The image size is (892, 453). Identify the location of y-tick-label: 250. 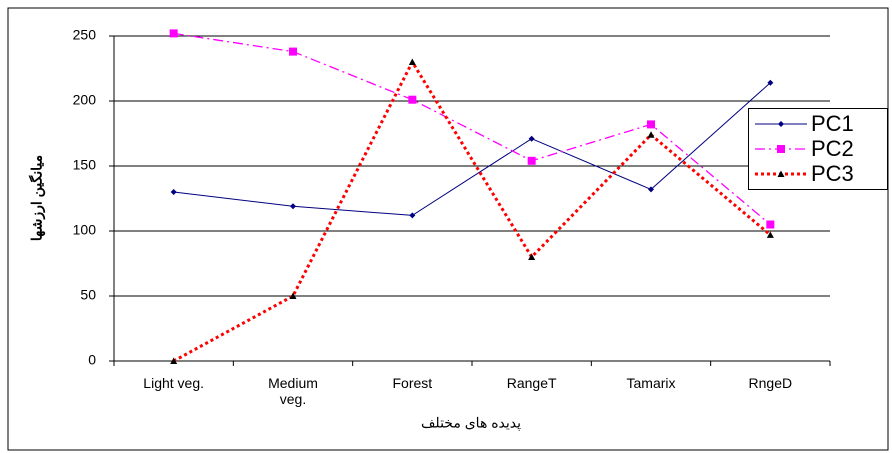
(85, 35).